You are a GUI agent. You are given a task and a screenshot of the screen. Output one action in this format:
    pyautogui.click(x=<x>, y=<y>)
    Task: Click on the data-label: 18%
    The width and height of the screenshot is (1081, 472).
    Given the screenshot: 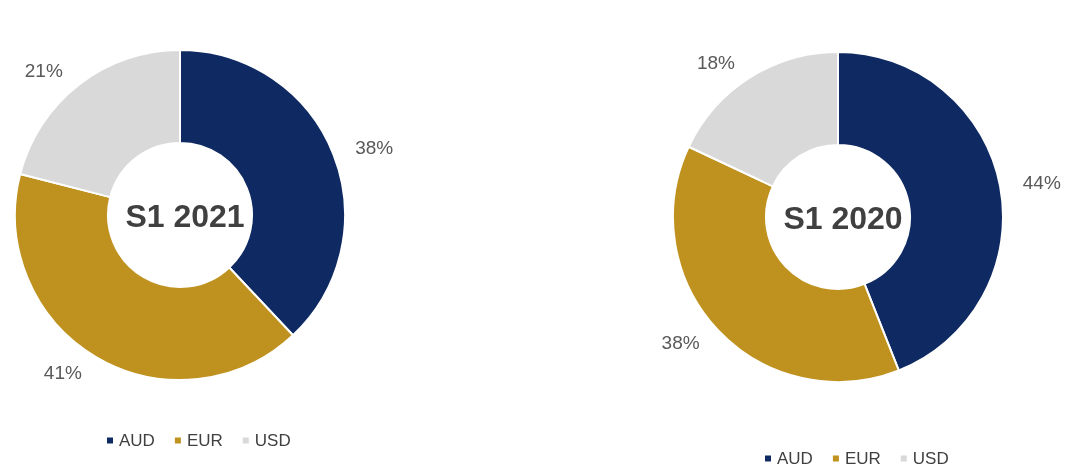 What is the action you would take?
    pyautogui.click(x=716, y=62)
    